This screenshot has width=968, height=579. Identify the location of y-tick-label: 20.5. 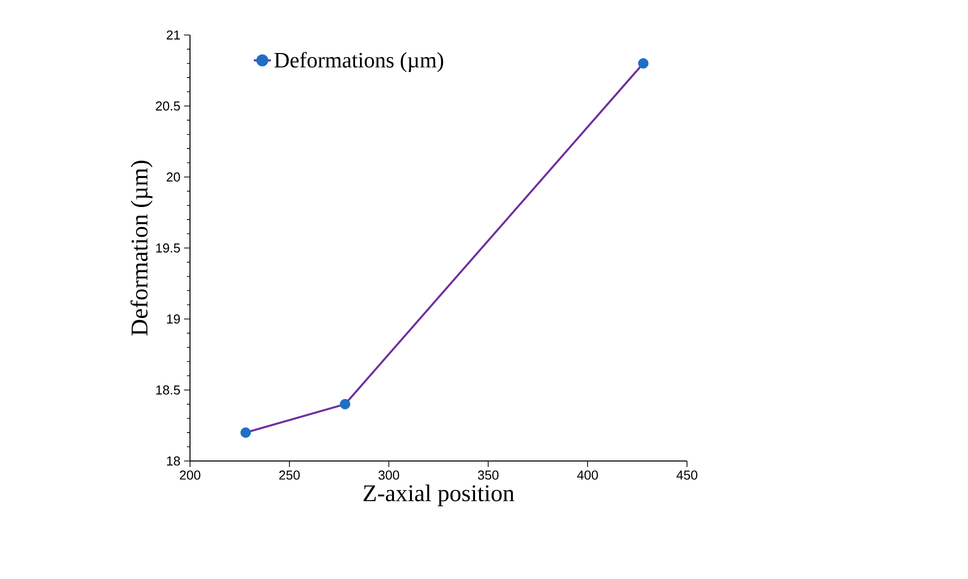
(168, 106).